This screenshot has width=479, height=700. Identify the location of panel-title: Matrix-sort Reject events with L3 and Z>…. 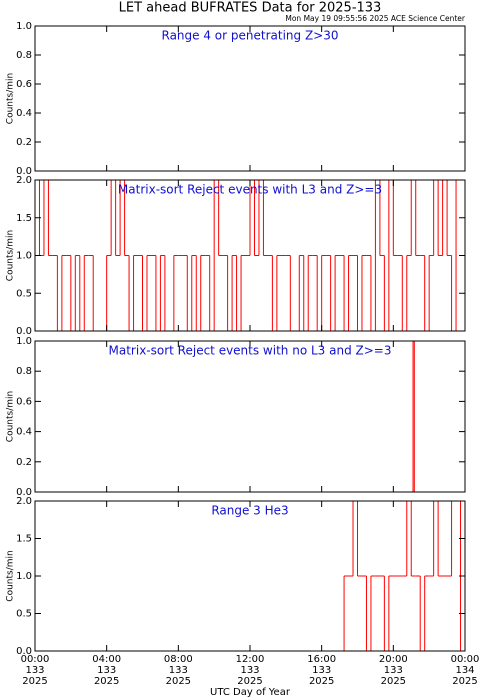
(250, 190).